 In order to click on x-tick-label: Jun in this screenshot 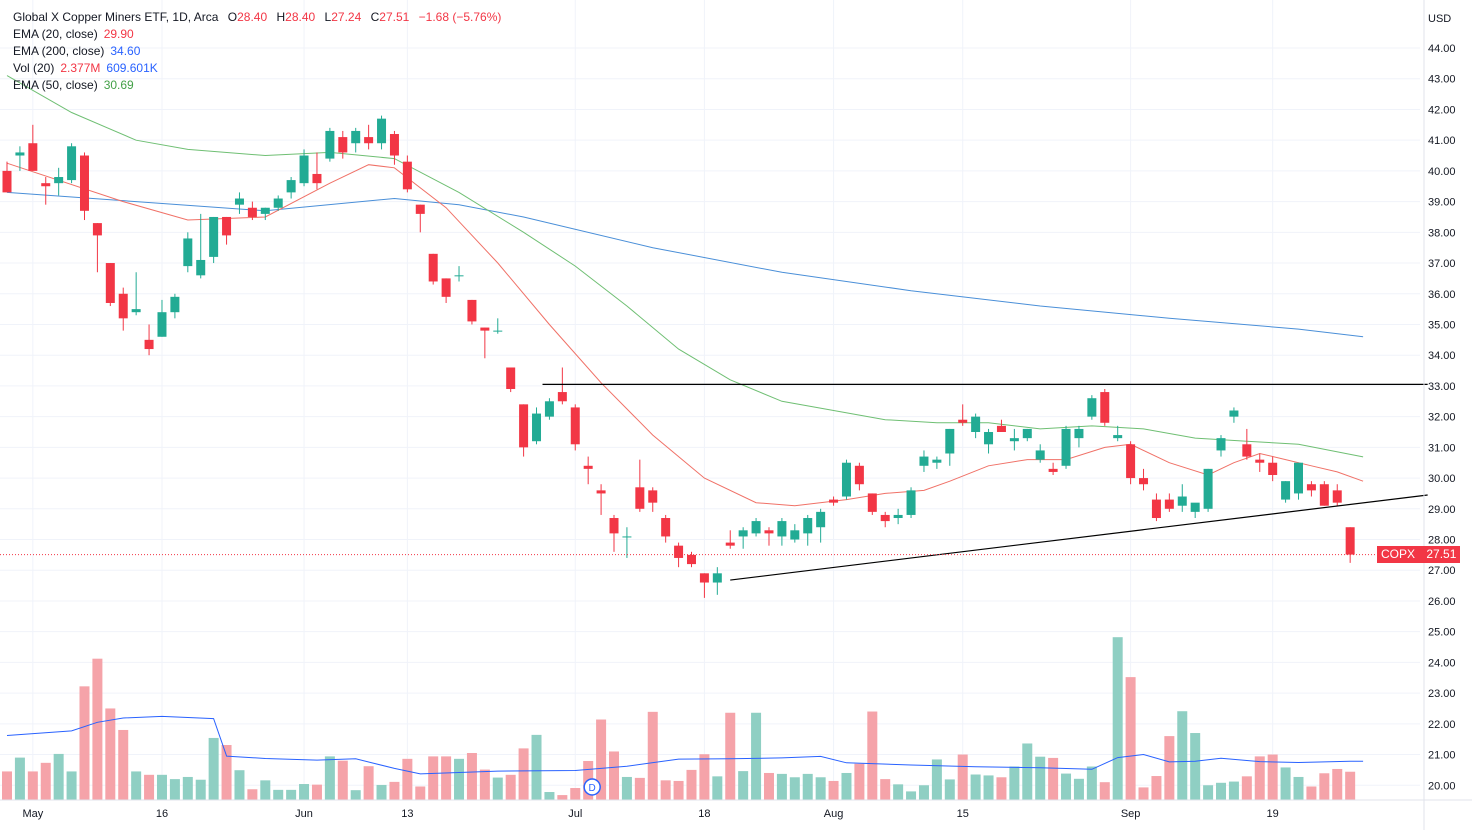, I will do `click(304, 814)`.